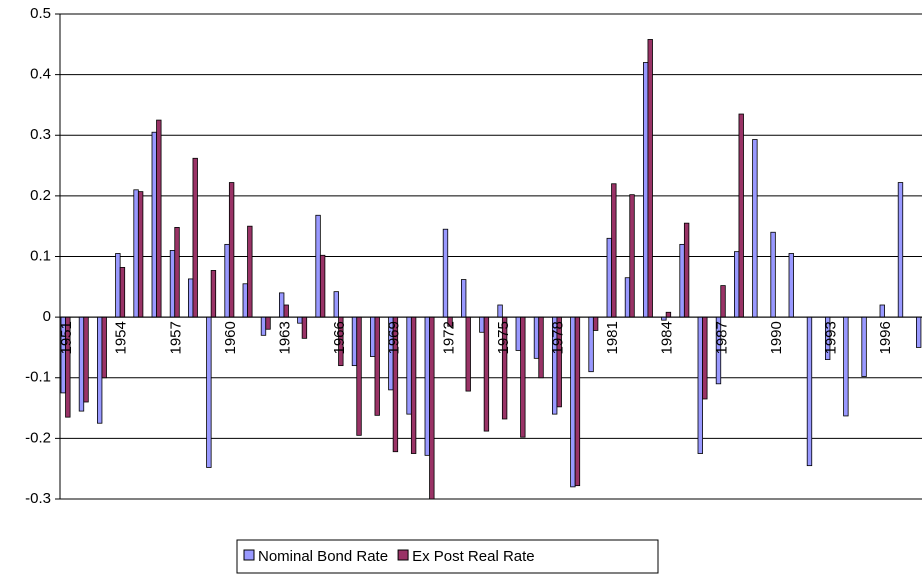  Describe the element at coordinates (557, 337) in the screenshot. I see `x-tick-label: 1978` at that location.